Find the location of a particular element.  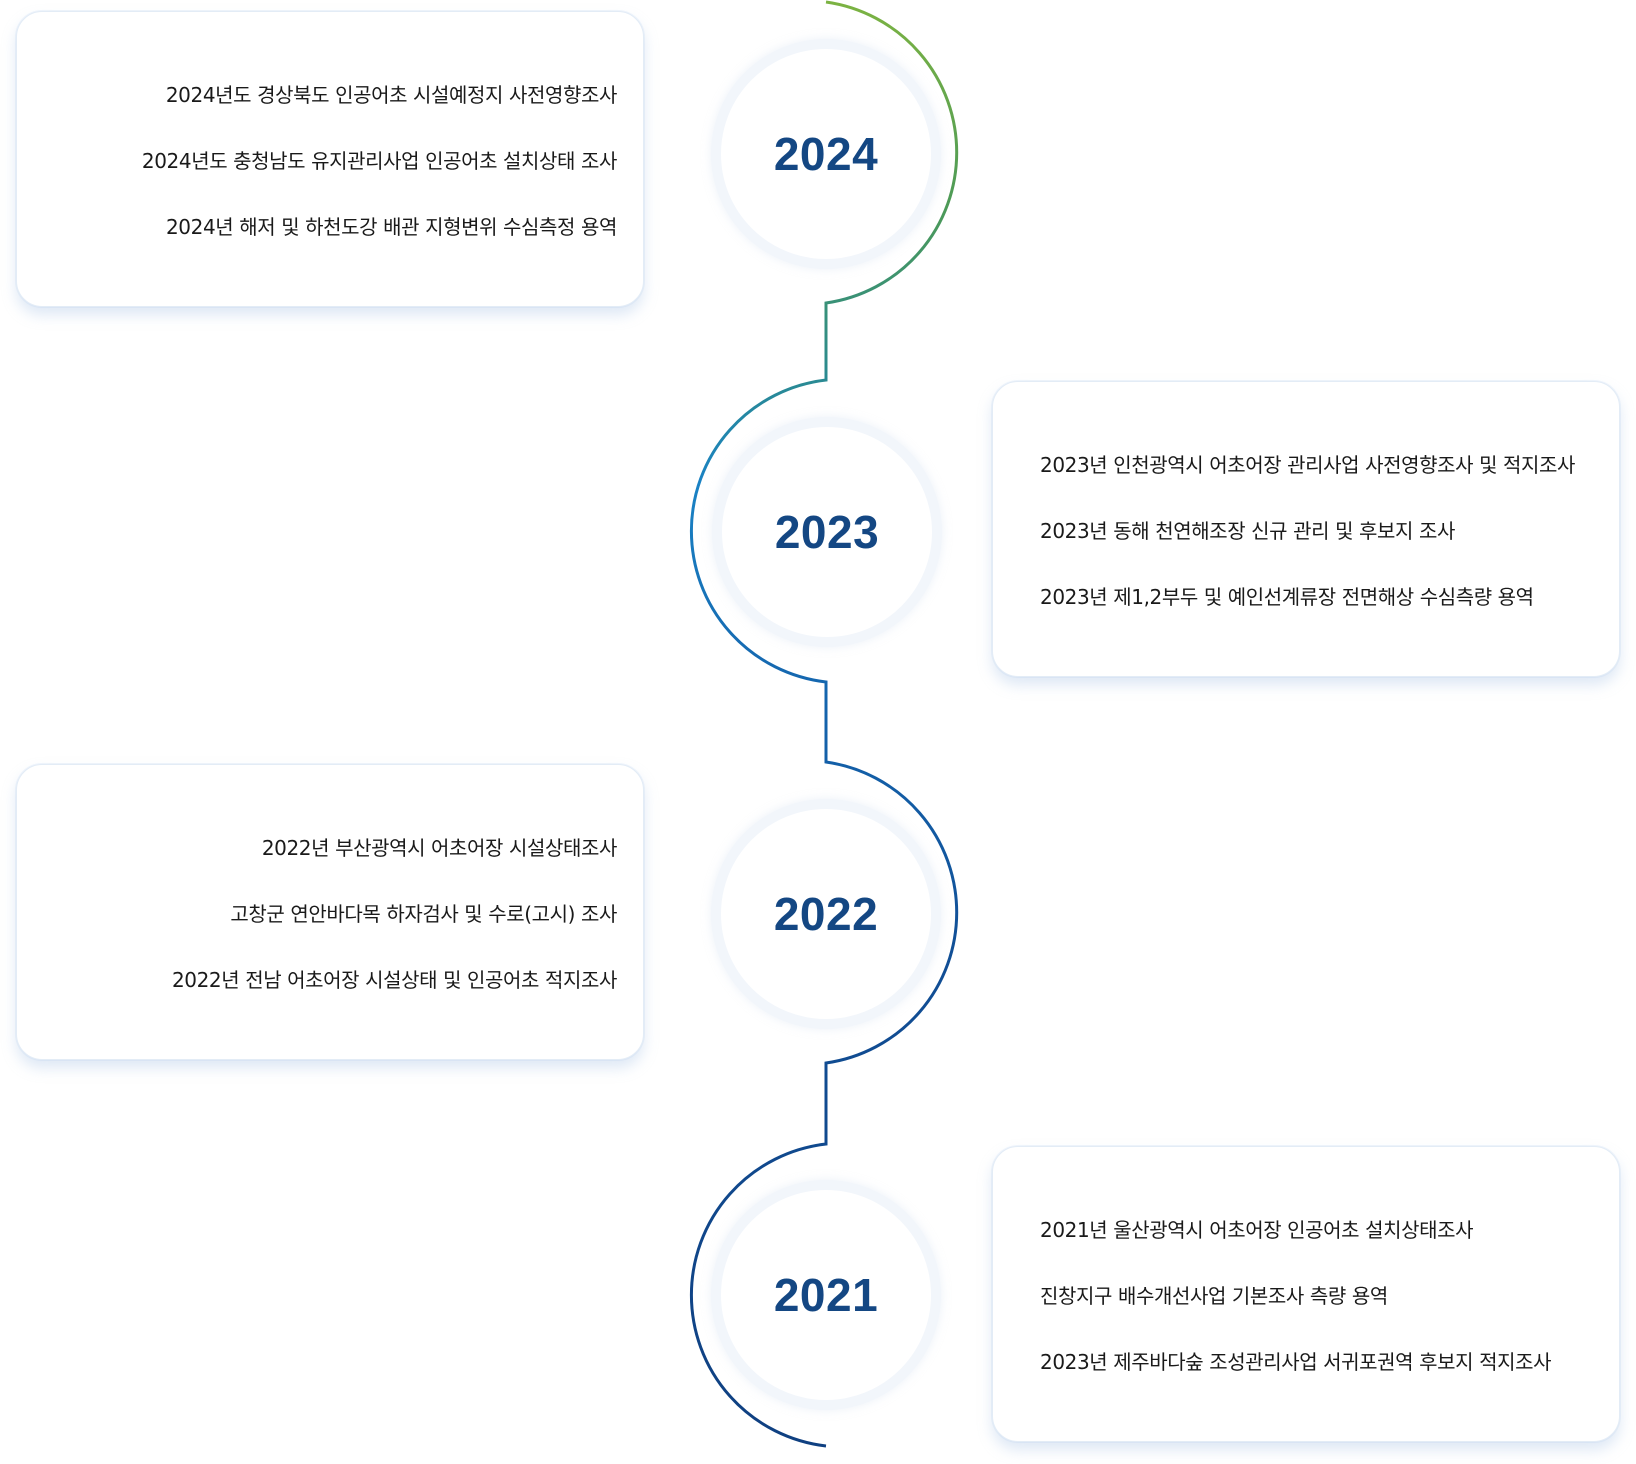

year-circle-2024: 2024 is located at coordinates (826, 154).